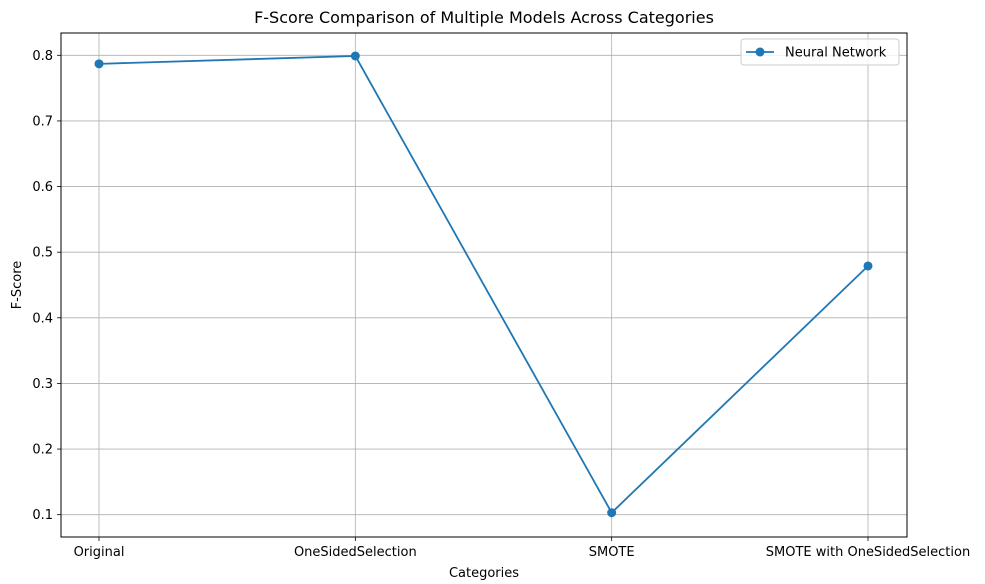 Image resolution: width=985 pixels, height=584 pixels. I want to click on y-tick-label: 0.1, so click(42, 515).